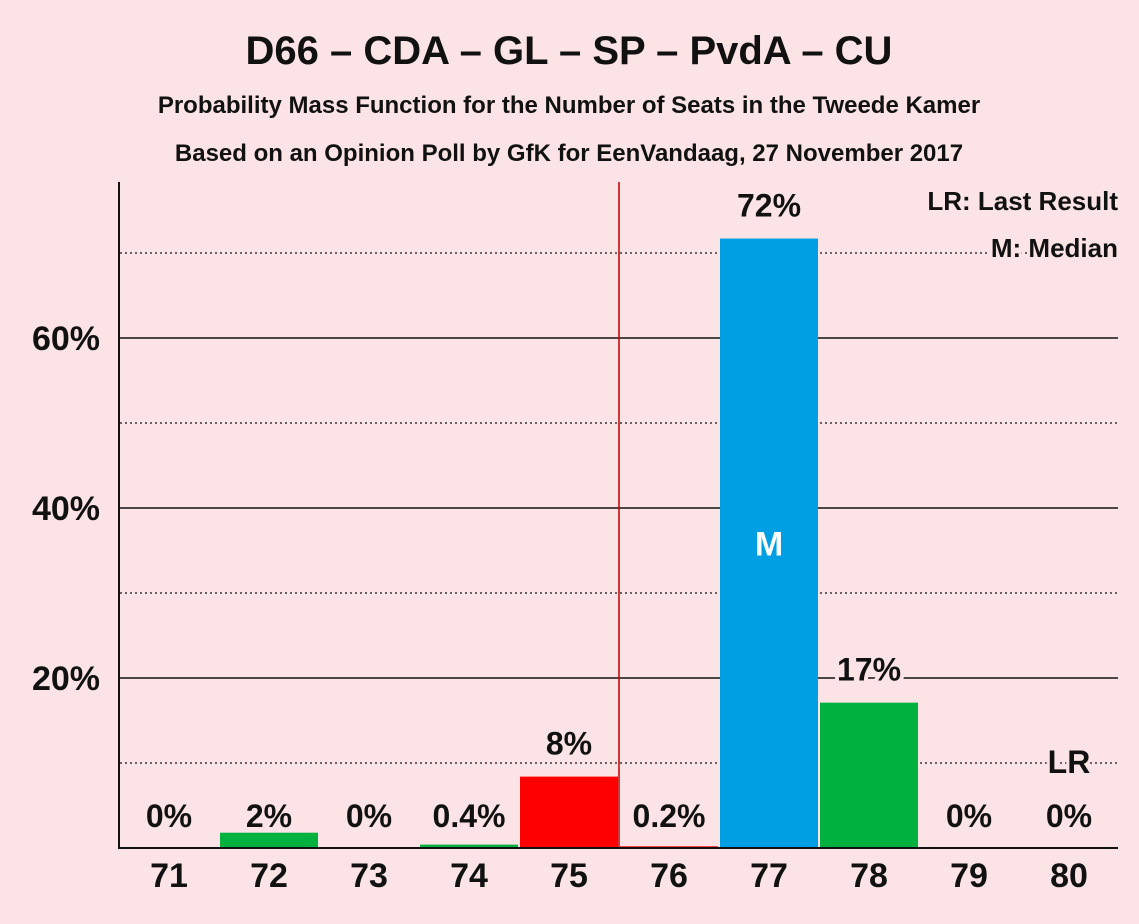 The width and height of the screenshot is (1139, 924). Describe the element at coordinates (569, 744) in the screenshot. I see `data-label-75: 8%` at that location.